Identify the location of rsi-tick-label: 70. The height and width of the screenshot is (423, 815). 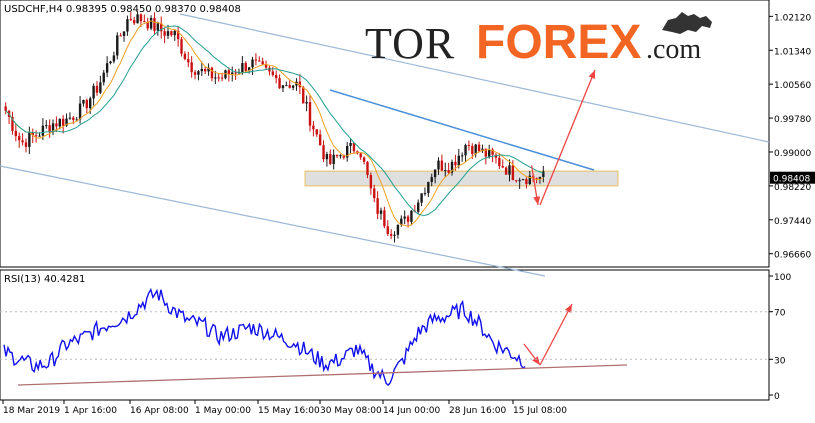
(780, 314).